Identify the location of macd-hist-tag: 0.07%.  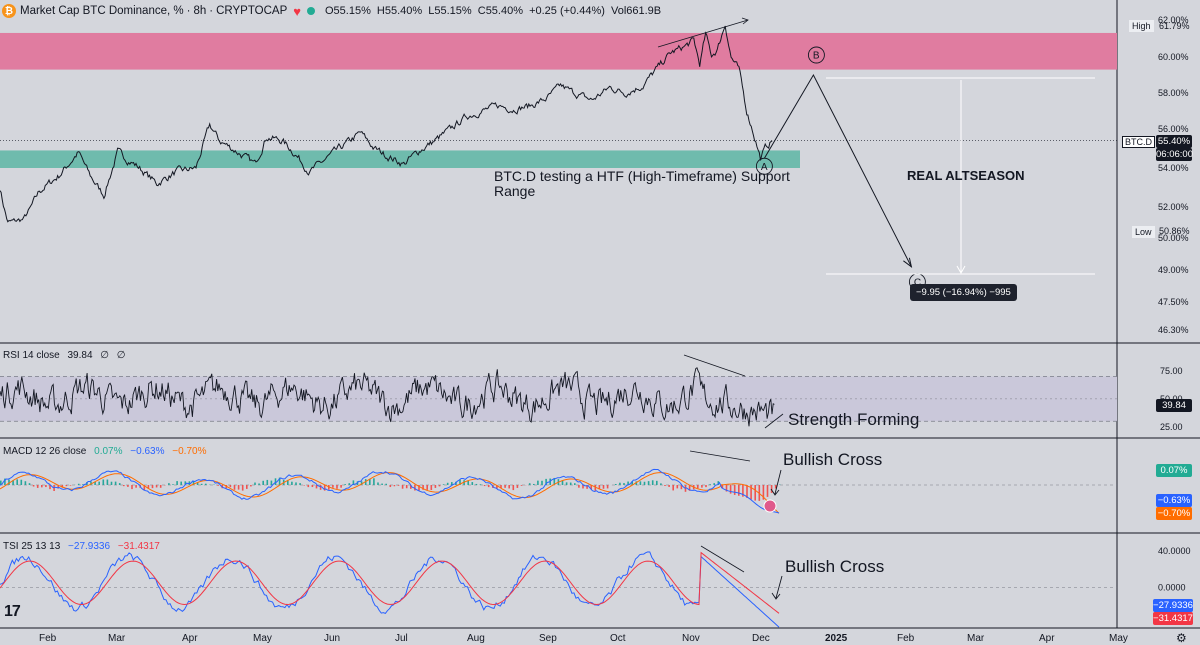
(1174, 470).